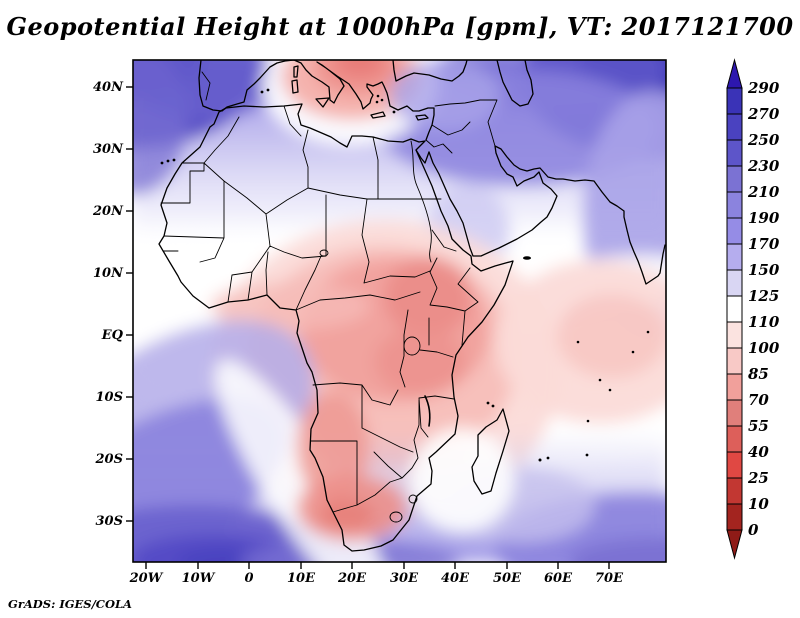 This screenshot has width=800, height=618. I want to click on socotra-island, so click(527, 258).